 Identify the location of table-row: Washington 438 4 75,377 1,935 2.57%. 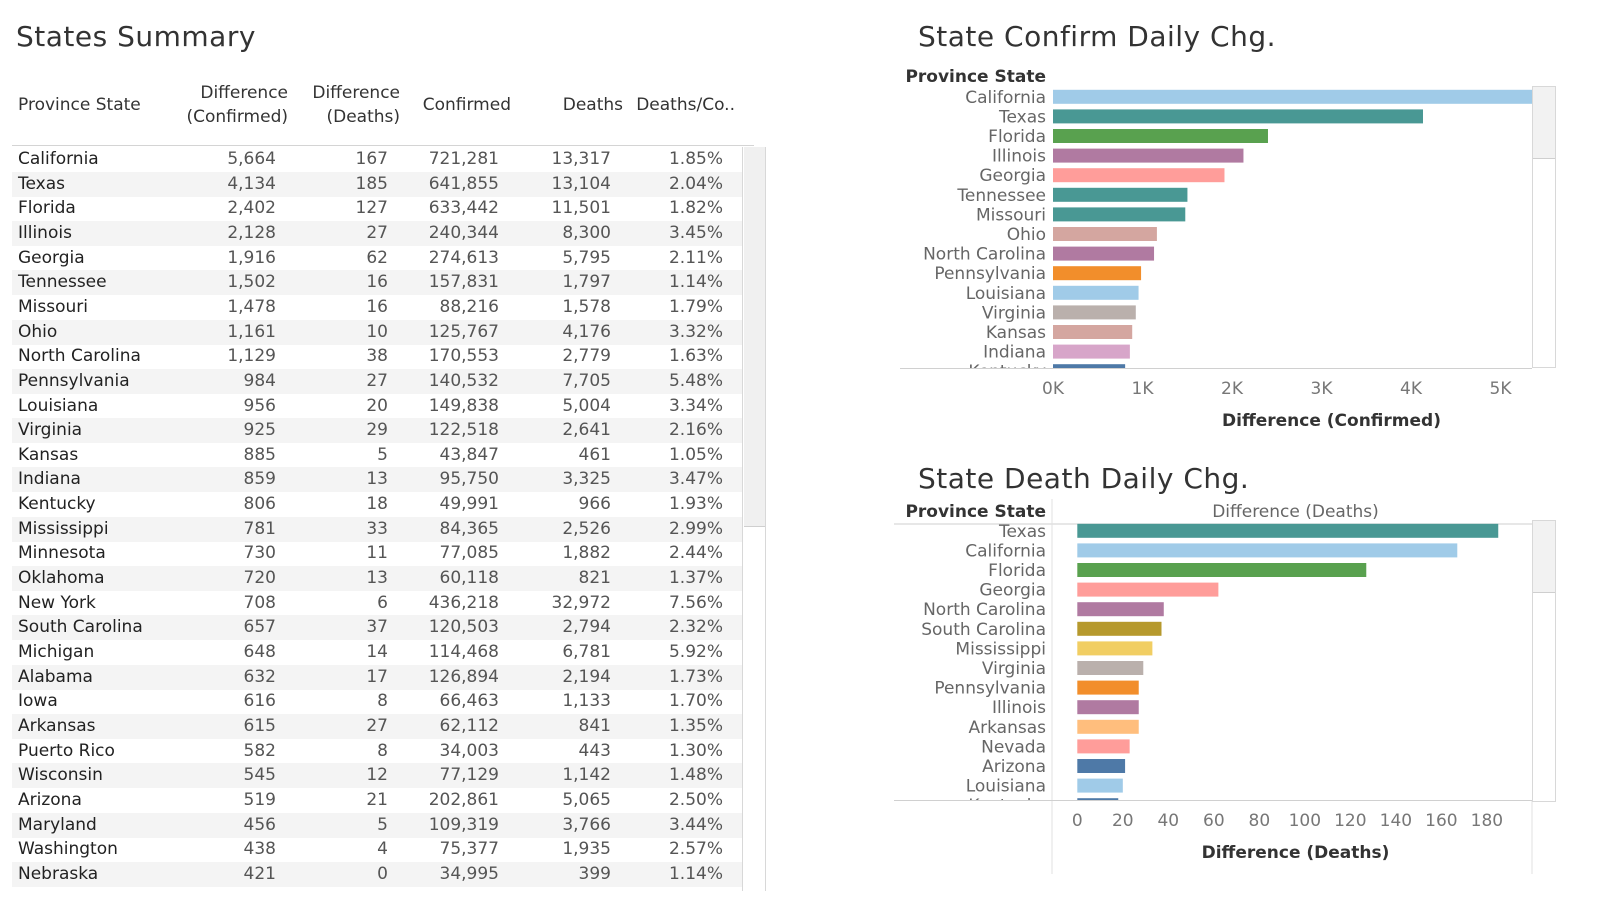
(382, 849).